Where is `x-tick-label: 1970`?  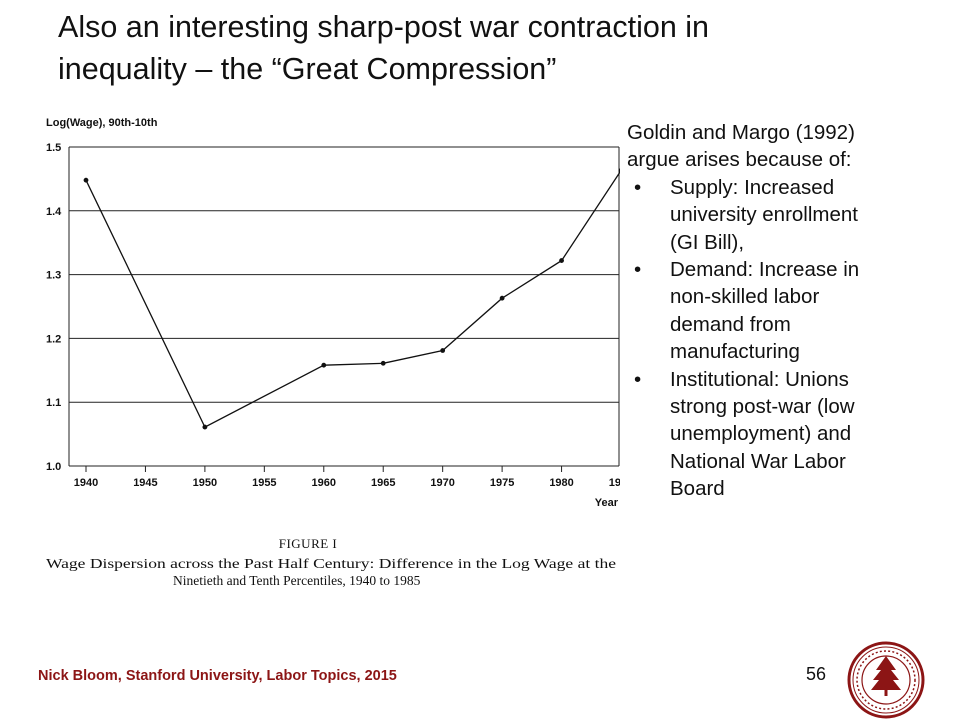 x-tick-label: 1970 is located at coordinates (442, 483).